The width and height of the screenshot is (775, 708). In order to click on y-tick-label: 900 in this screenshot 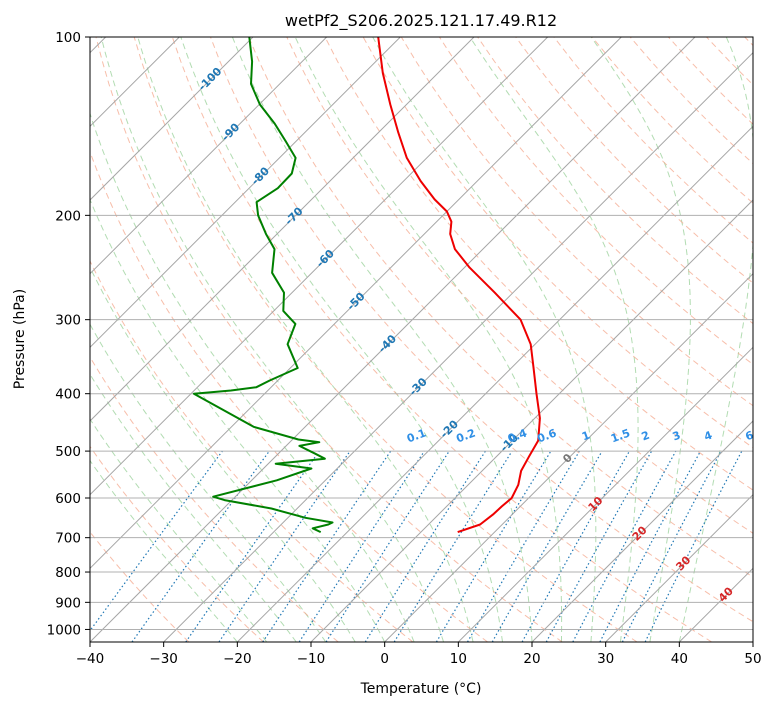, I will do `click(68, 603)`.